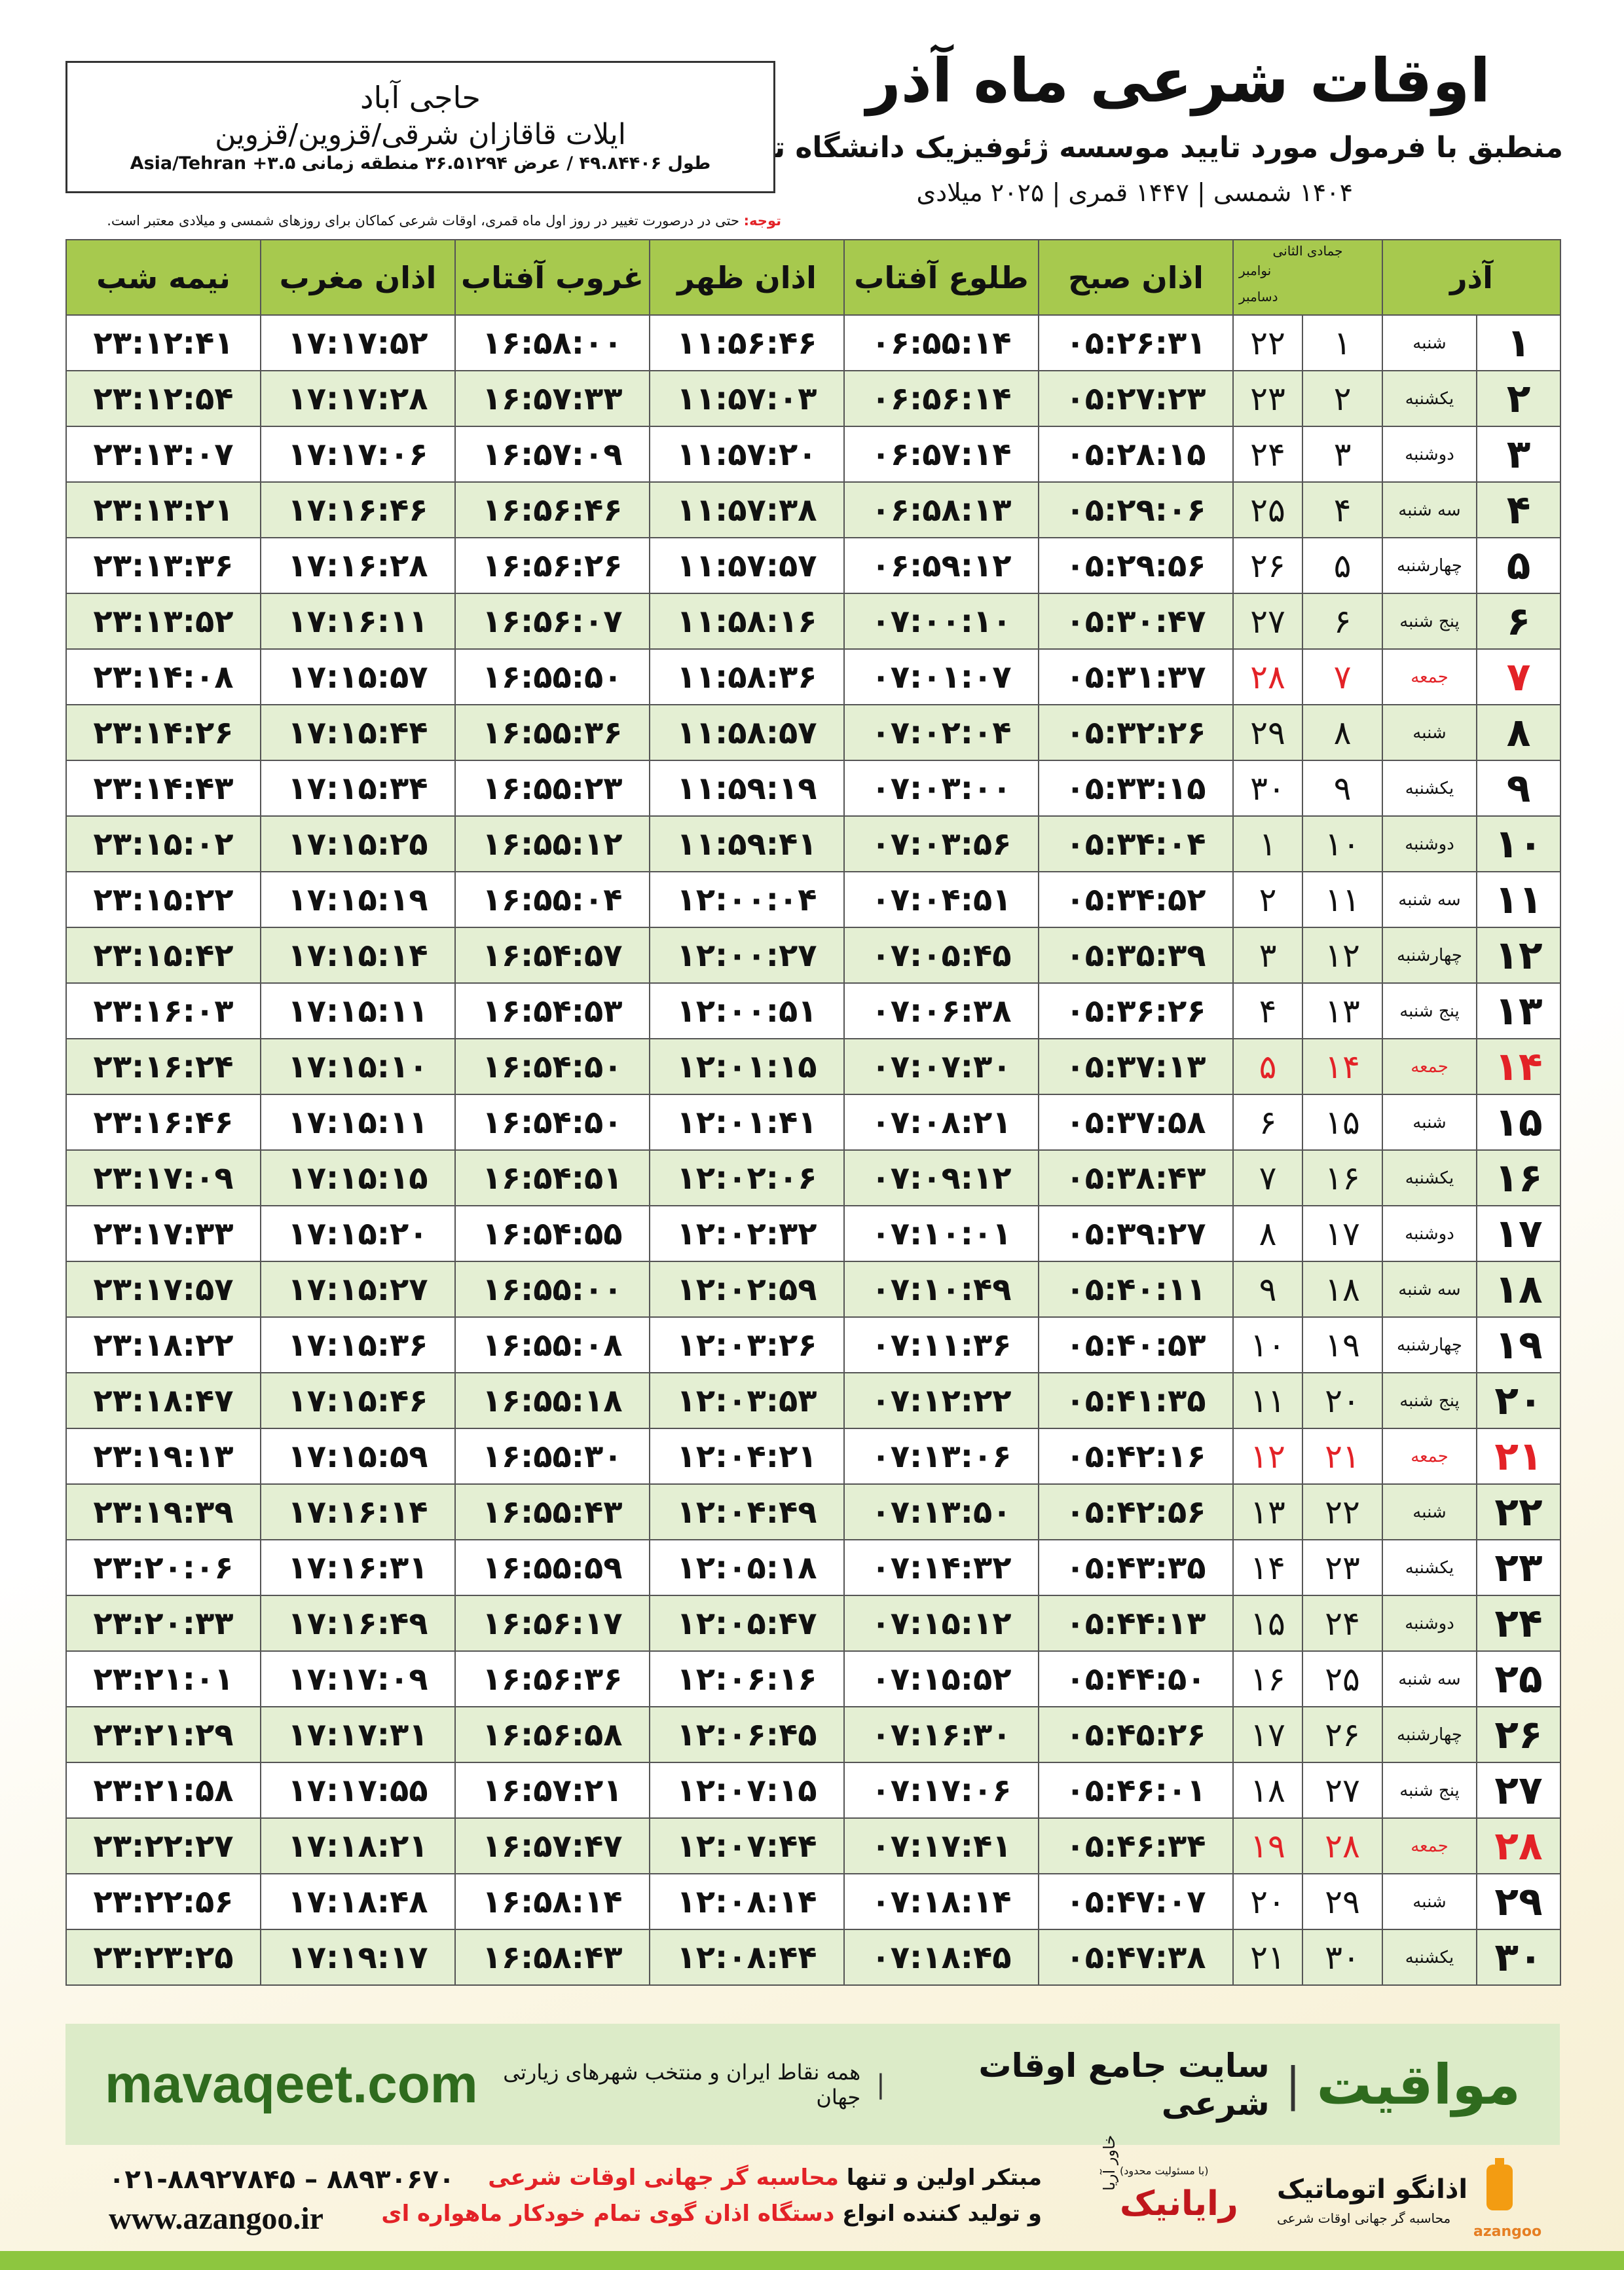 The height and width of the screenshot is (2270, 1624). Describe the element at coordinates (1267, 1122) in the screenshot. I see `gregorian-day: ۶` at that location.